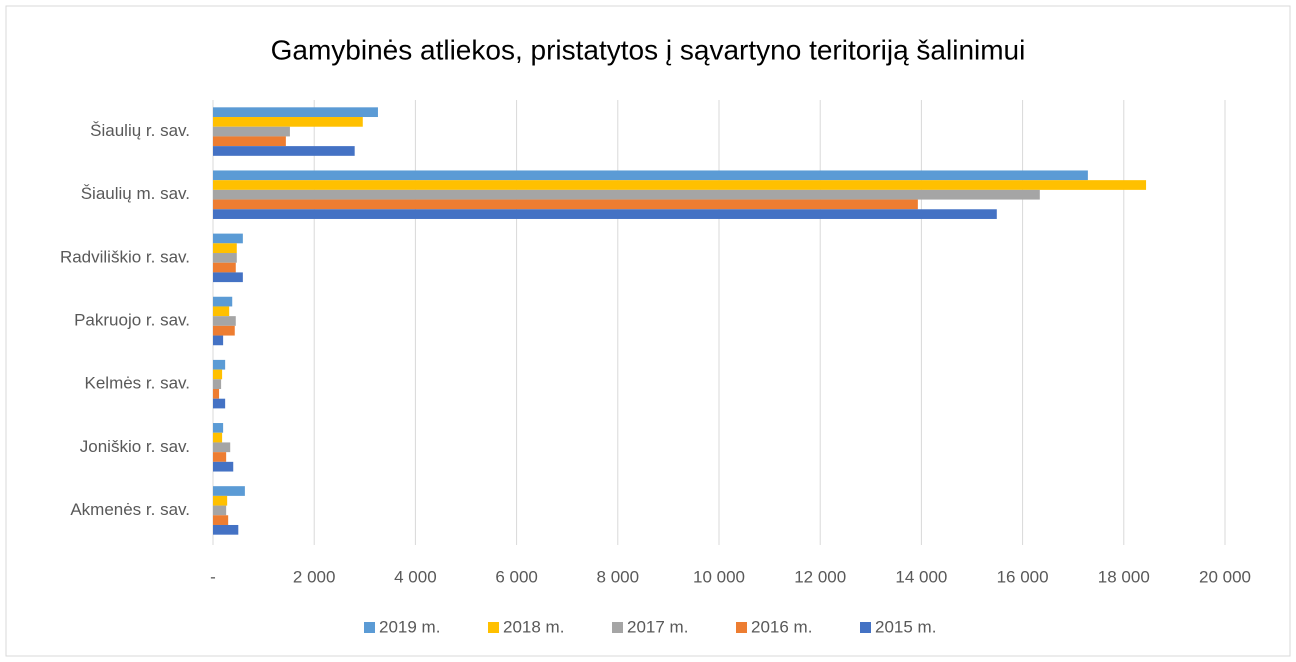 This screenshot has width=1296, height=662. I want to click on x-tick-label: 4 000, so click(415, 576).